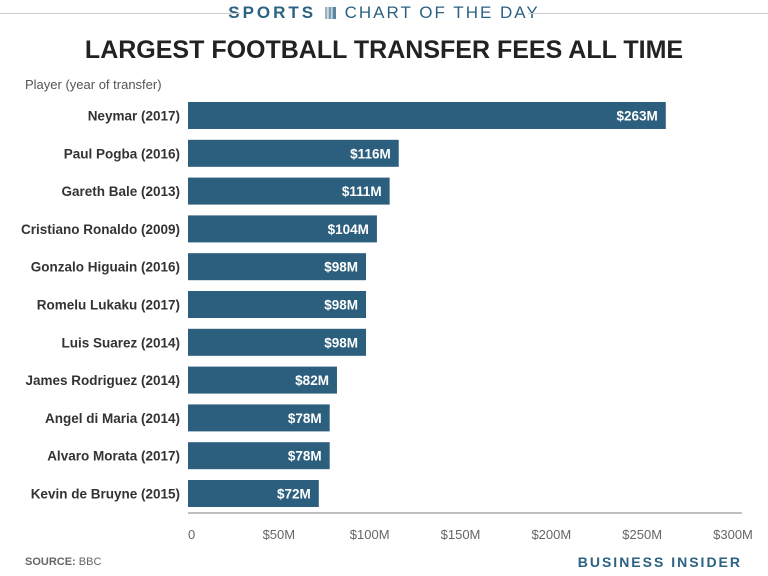  Describe the element at coordinates (105, 267) in the screenshot. I see `category-label: Gonzalo Higuain (2016)` at that location.